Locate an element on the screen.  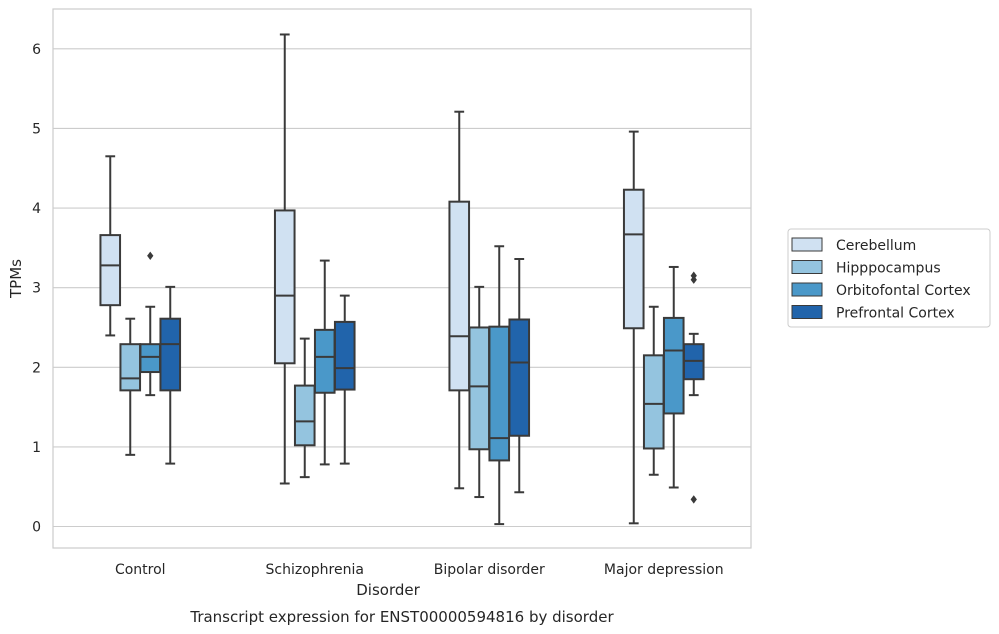
box-major-depression-orbitofontal-cortex is located at coordinates (673, 377).